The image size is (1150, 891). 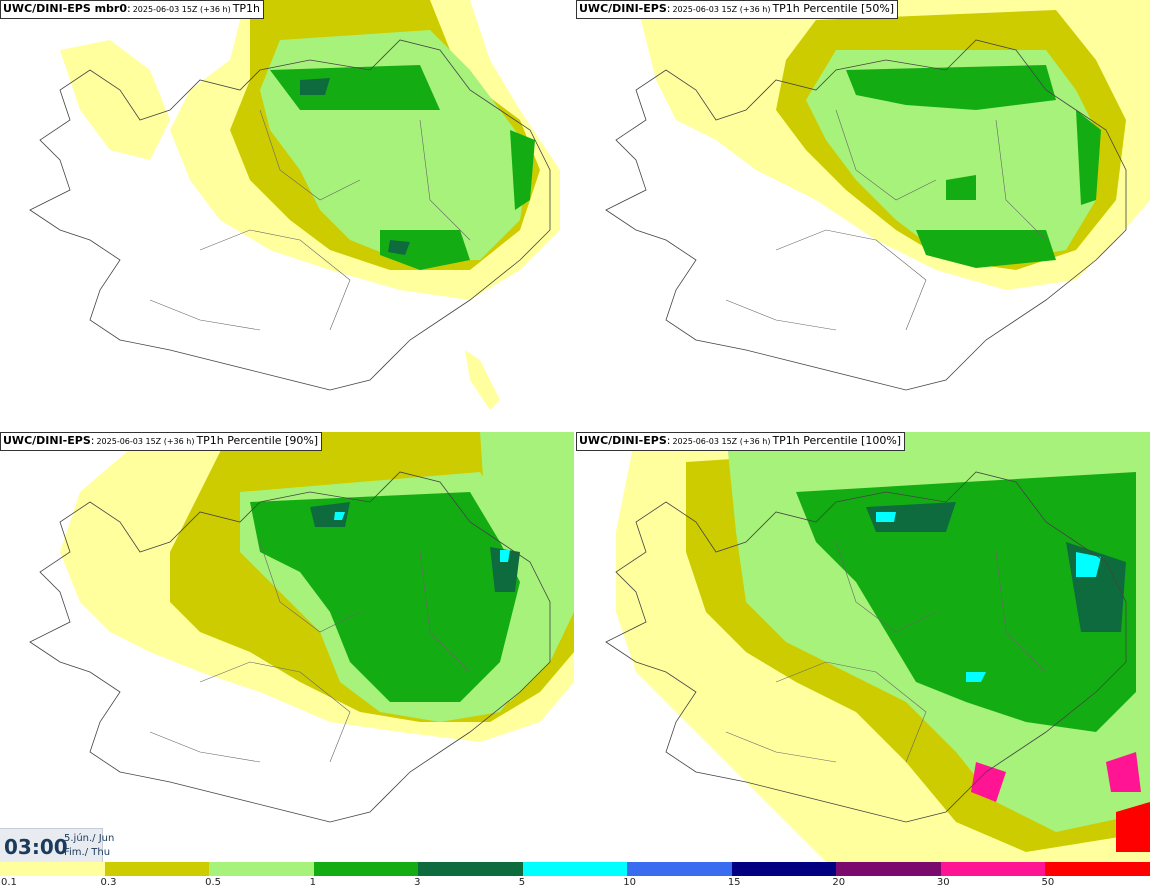 I want to click on panel-source: UWC/DINI-EPS mbr0, so click(x=65, y=8).